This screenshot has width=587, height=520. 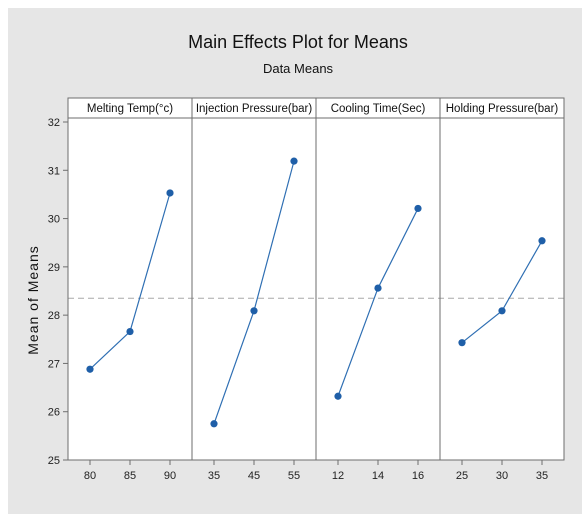 What do you see at coordinates (294, 476) in the screenshot?
I see `x-tick-label: 55` at bounding box center [294, 476].